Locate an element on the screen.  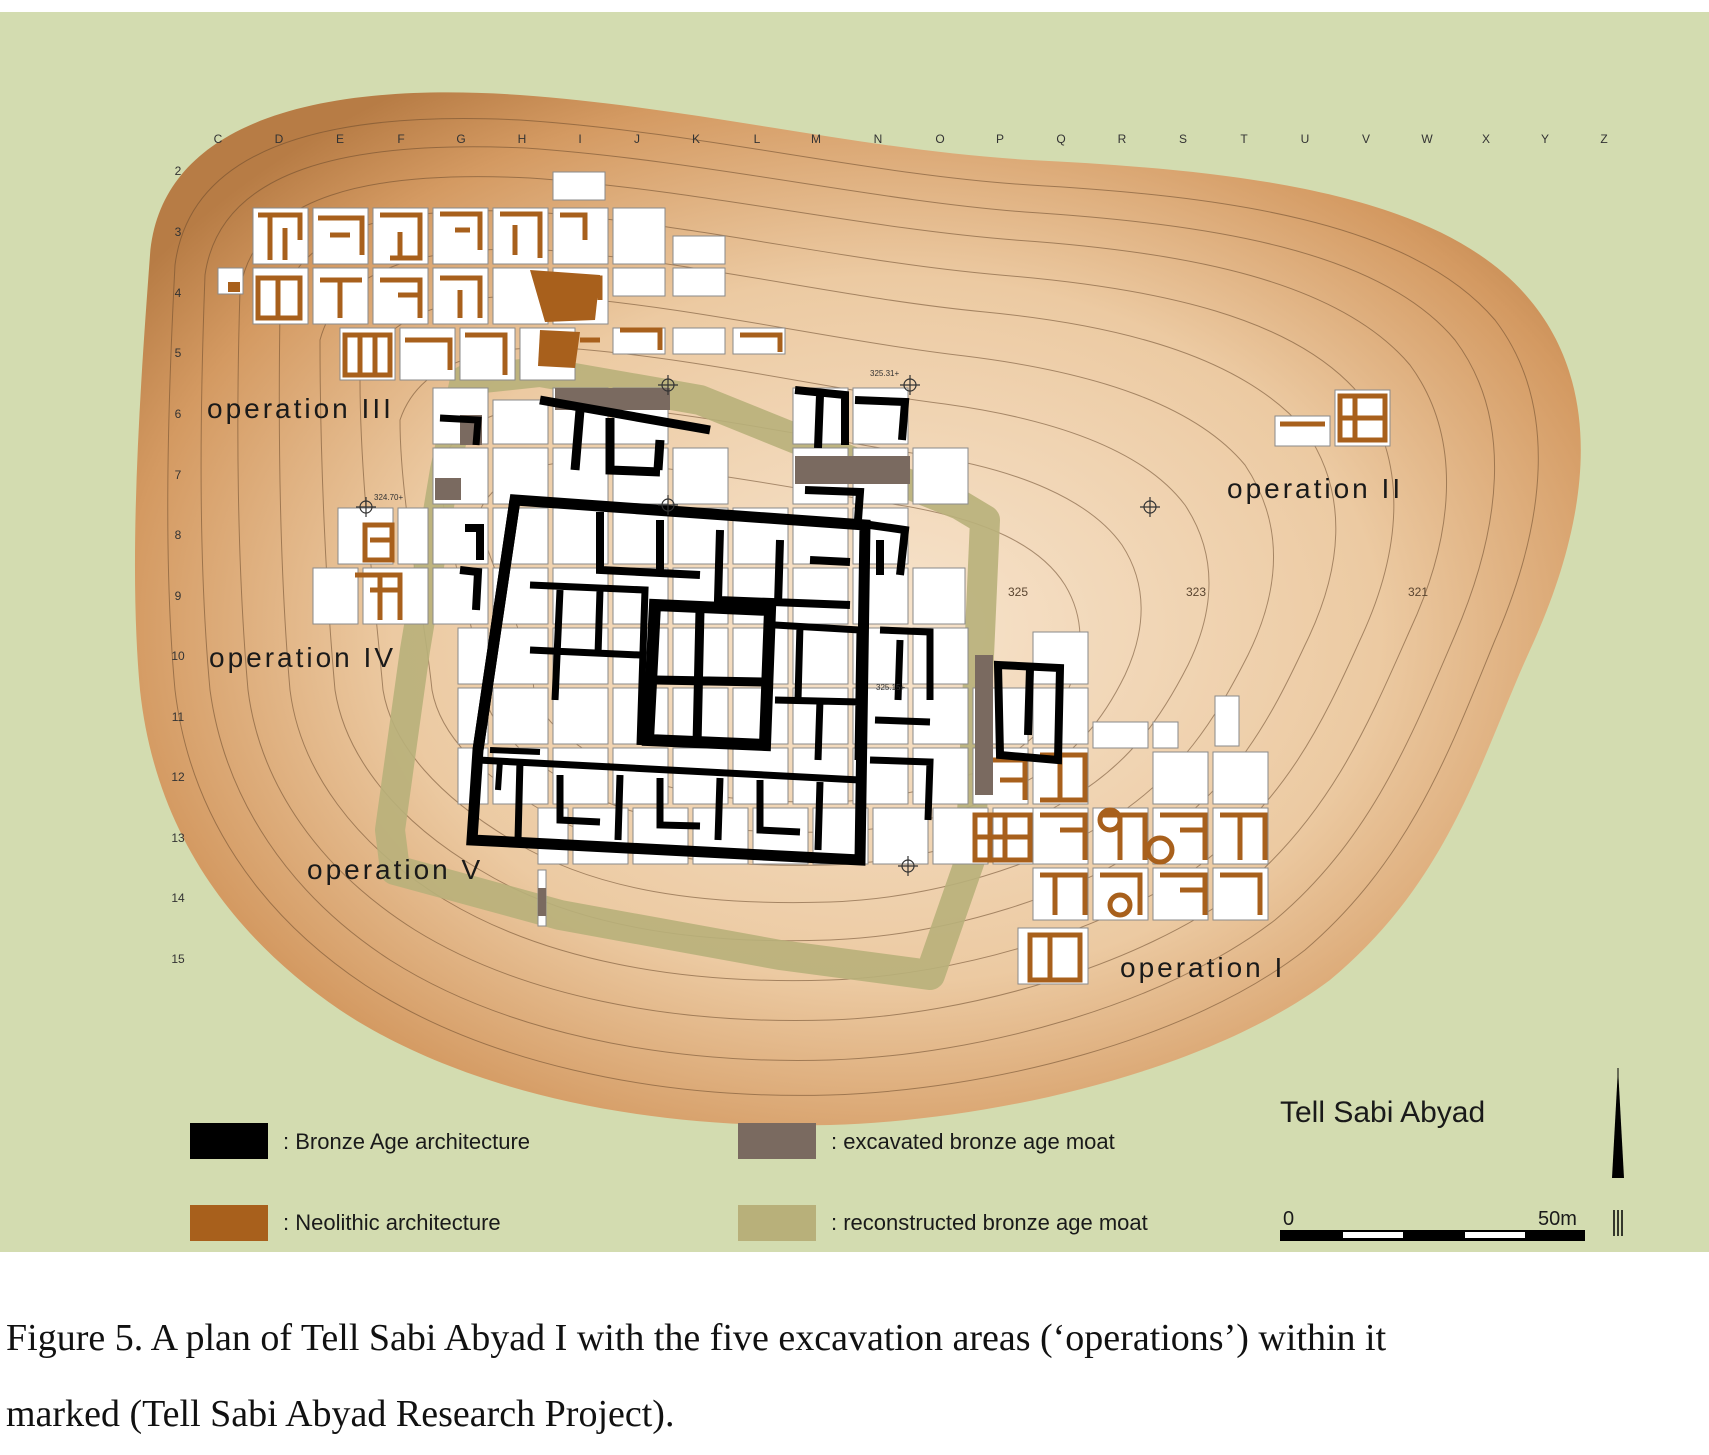
grid-column-label: U is located at coordinates (1305, 139).